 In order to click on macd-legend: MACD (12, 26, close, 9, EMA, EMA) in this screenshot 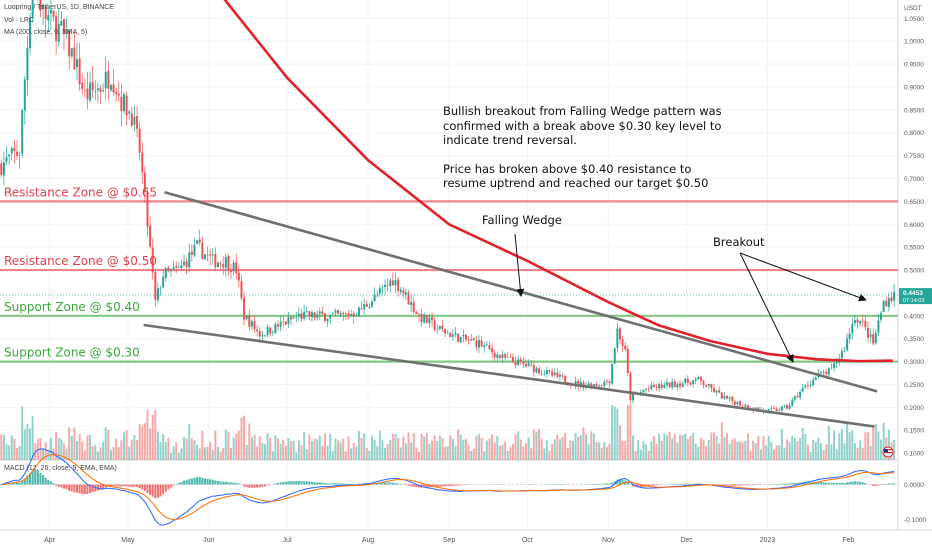, I will do `click(60, 468)`.